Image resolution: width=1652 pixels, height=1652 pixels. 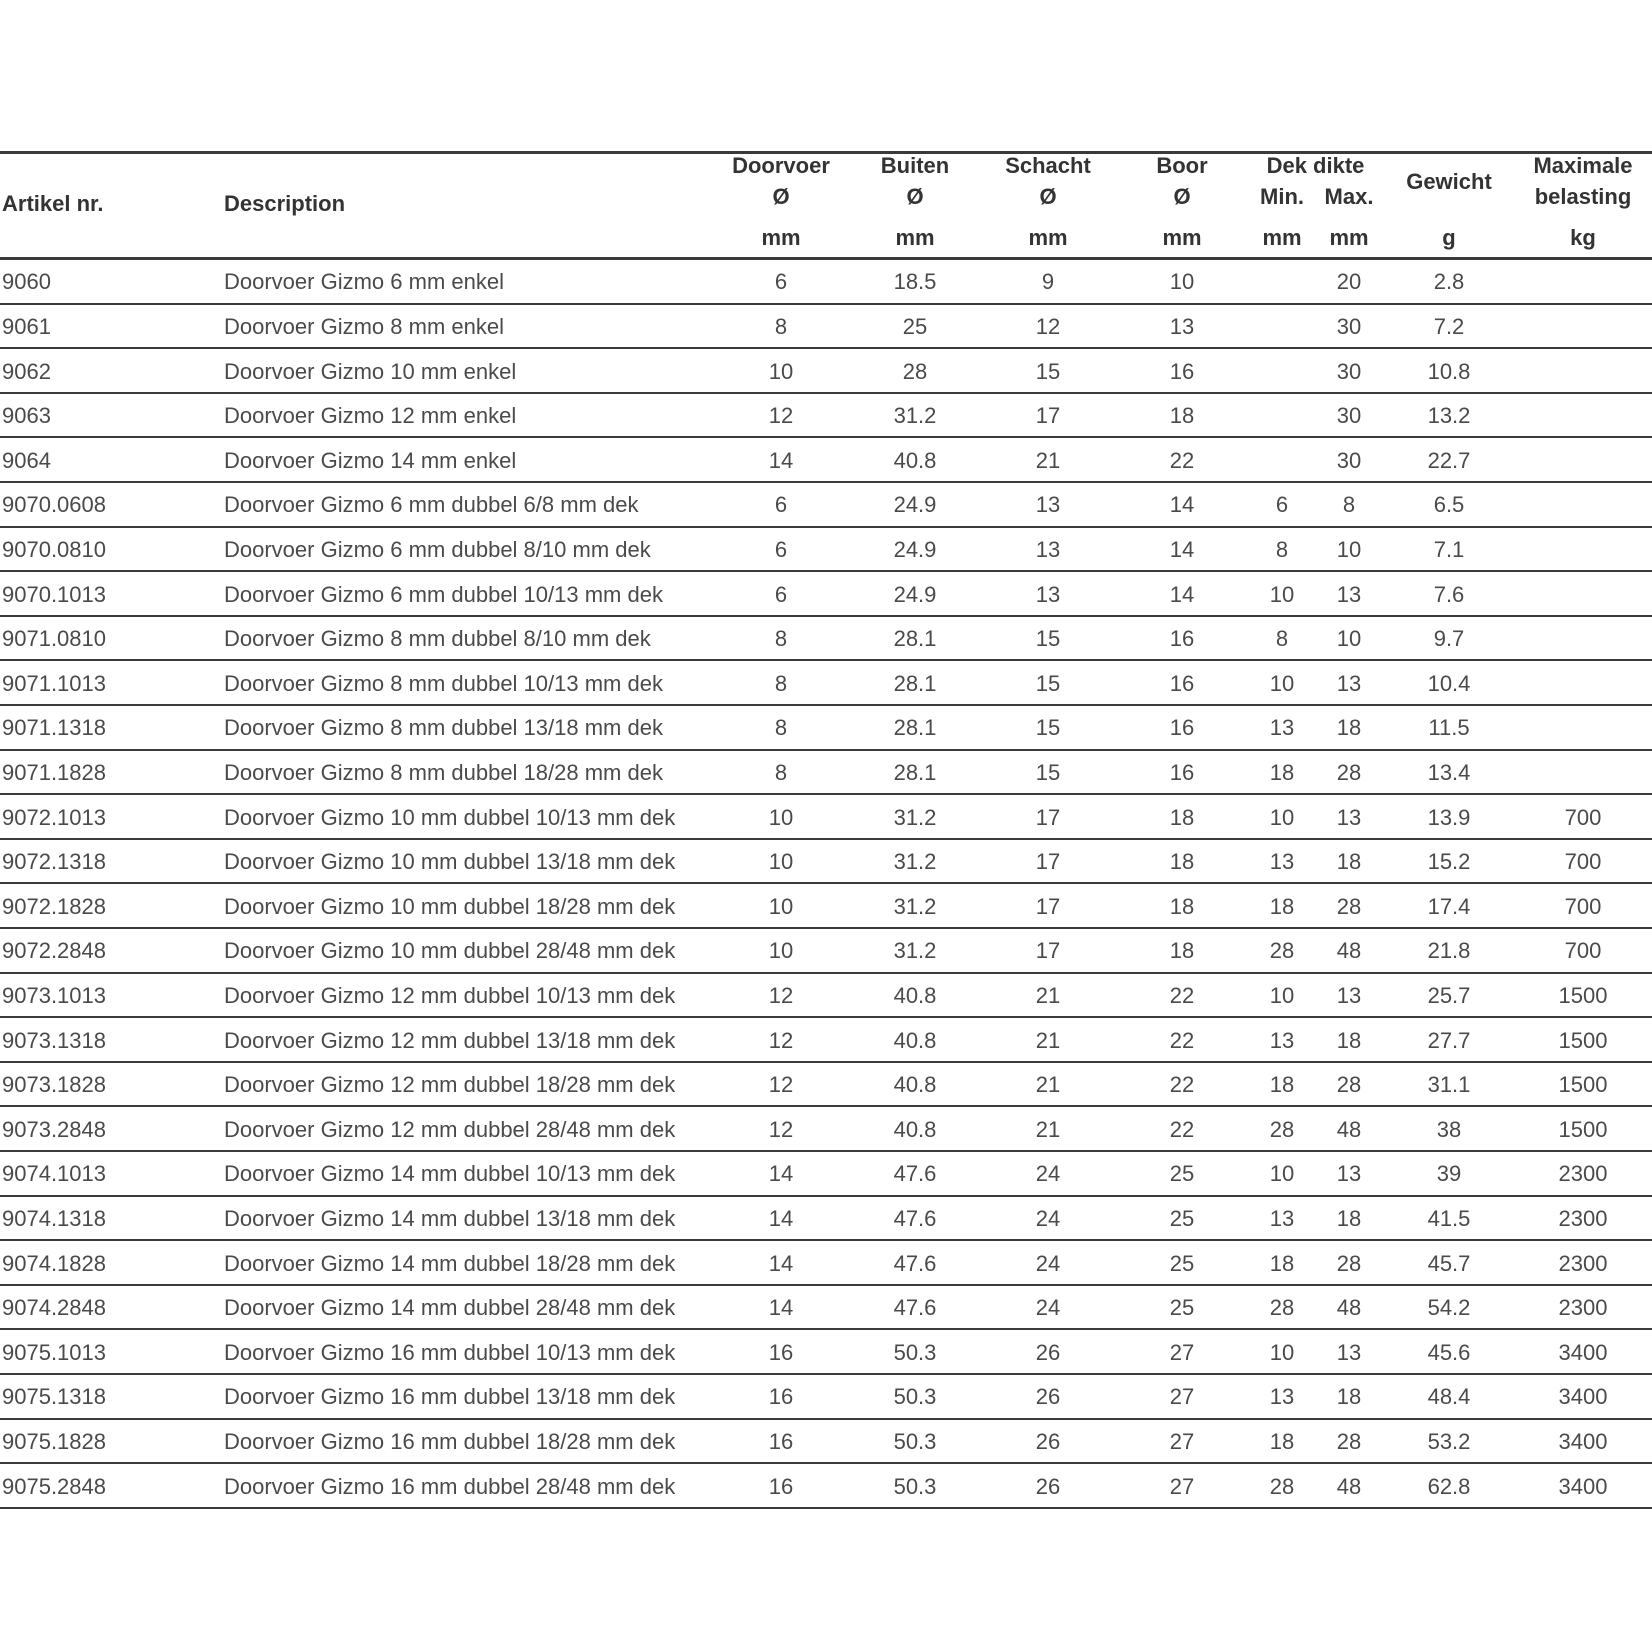 I want to click on cell: 9.7, so click(x=1449, y=639).